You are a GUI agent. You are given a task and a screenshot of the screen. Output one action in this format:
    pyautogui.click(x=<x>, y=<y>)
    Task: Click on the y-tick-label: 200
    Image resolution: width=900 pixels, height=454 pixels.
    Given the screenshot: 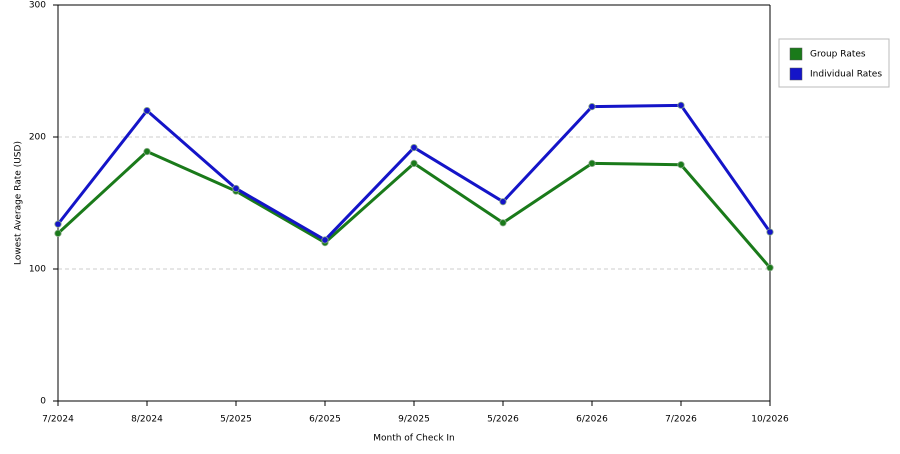 What is the action you would take?
    pyautogui.click(x=37, y=138)
    